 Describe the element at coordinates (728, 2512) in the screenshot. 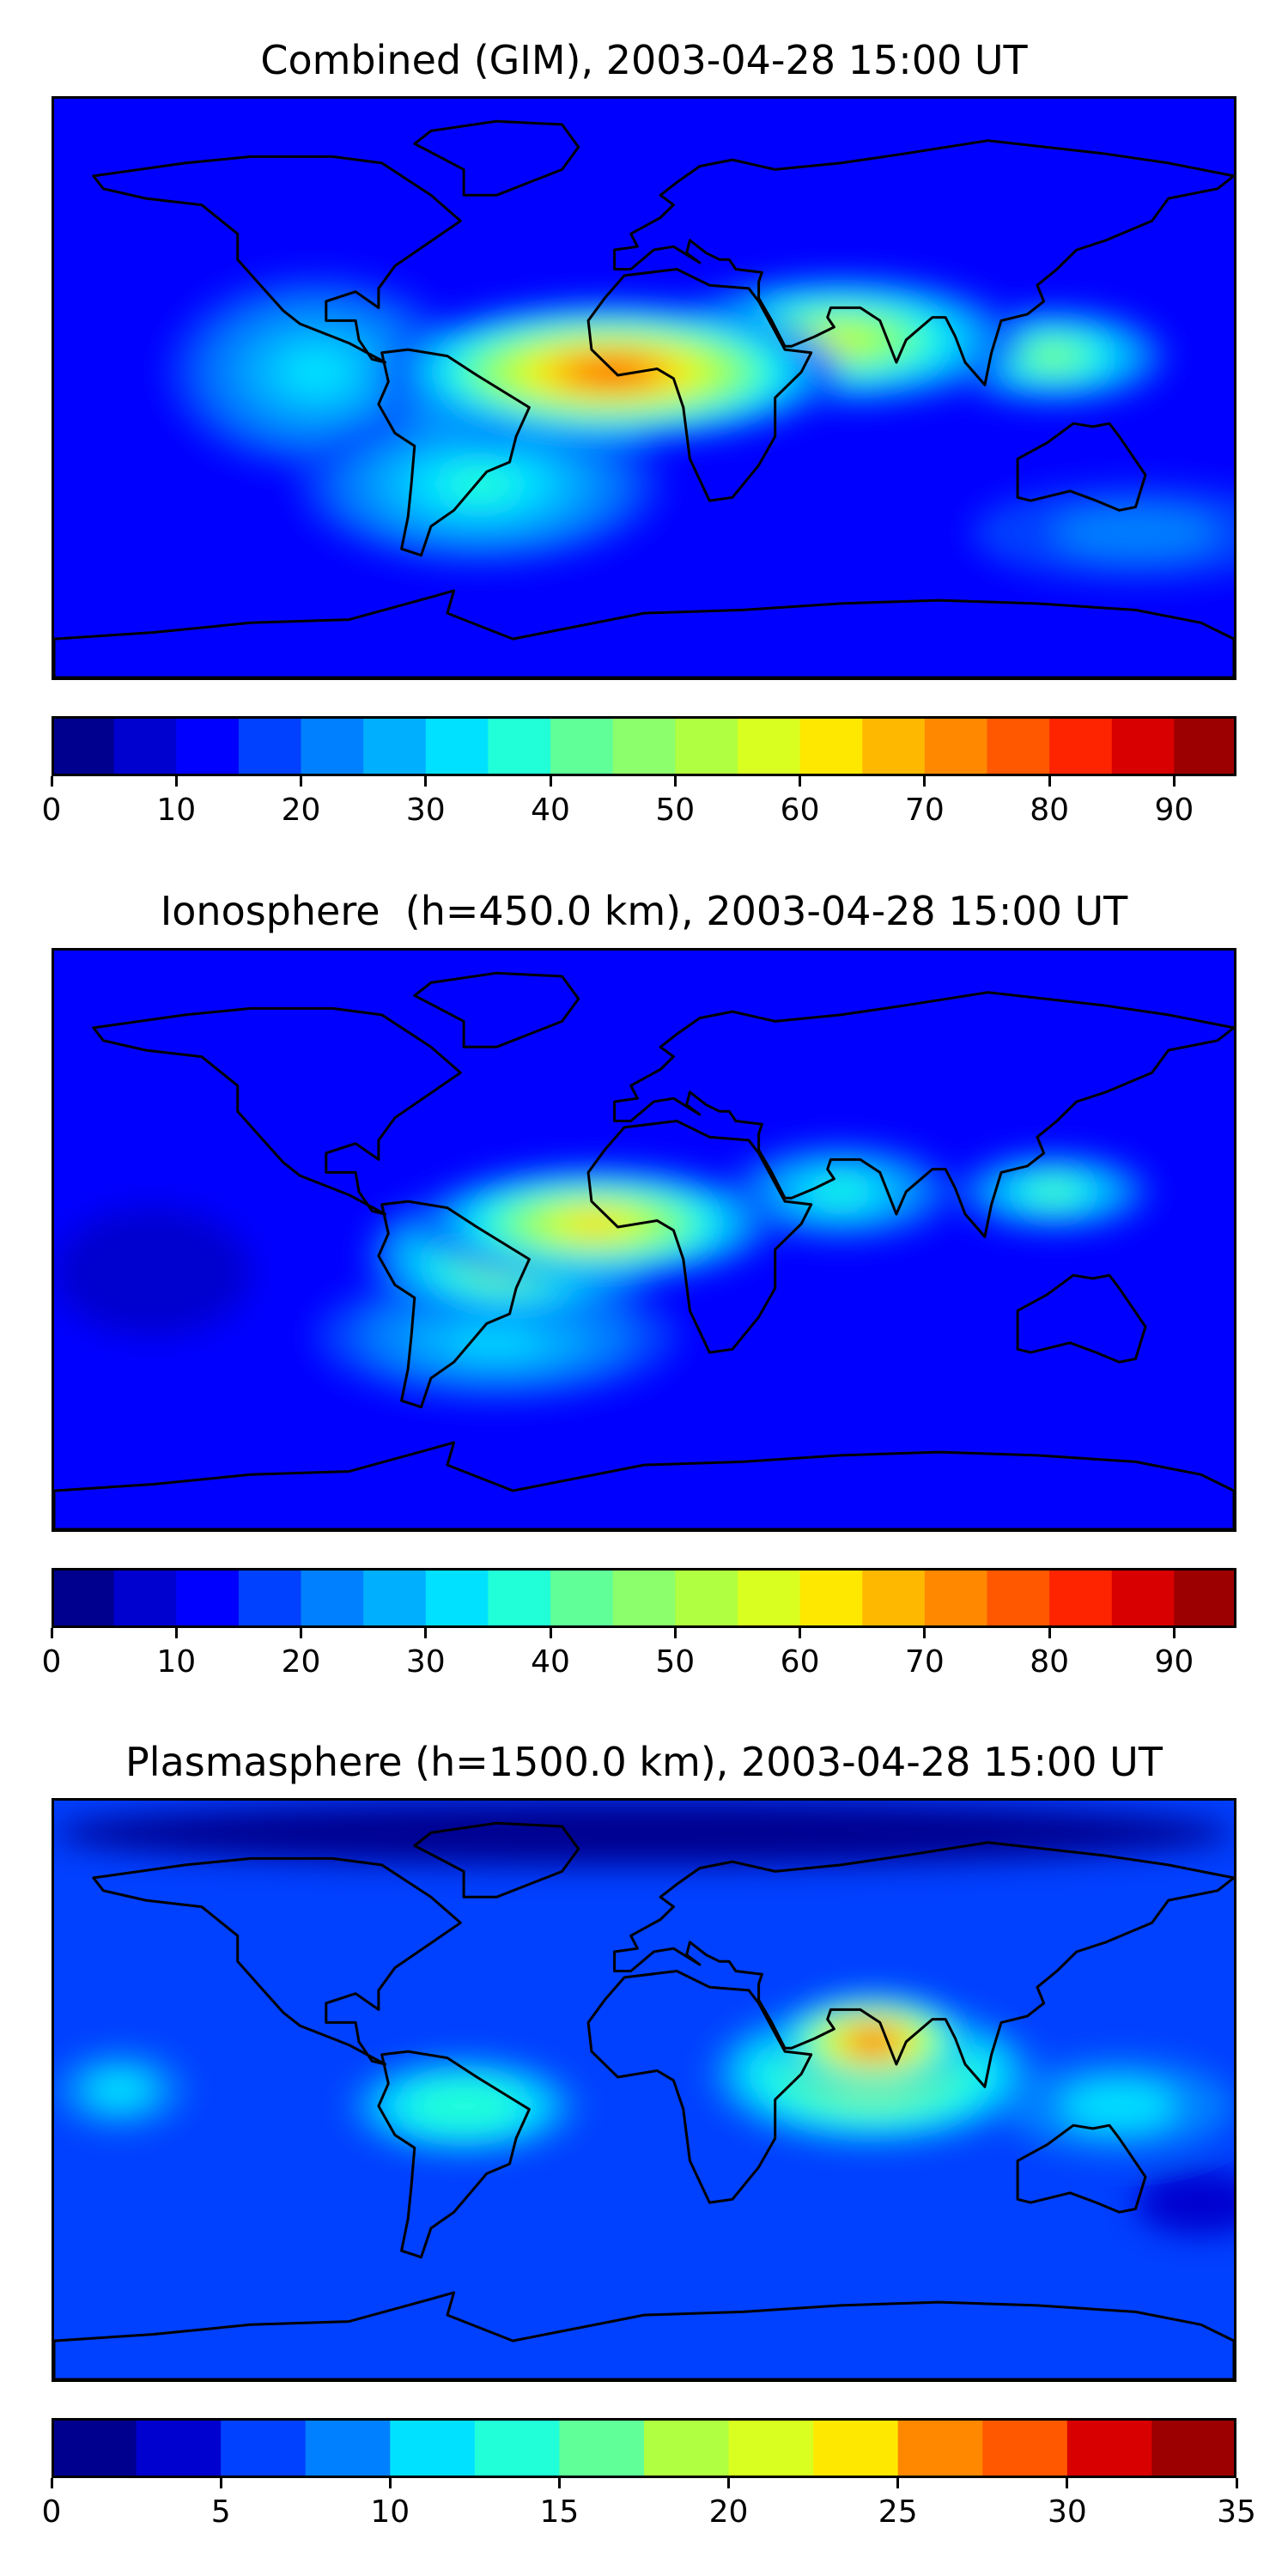

I see `colorbar-tick-label: 20` at that location.